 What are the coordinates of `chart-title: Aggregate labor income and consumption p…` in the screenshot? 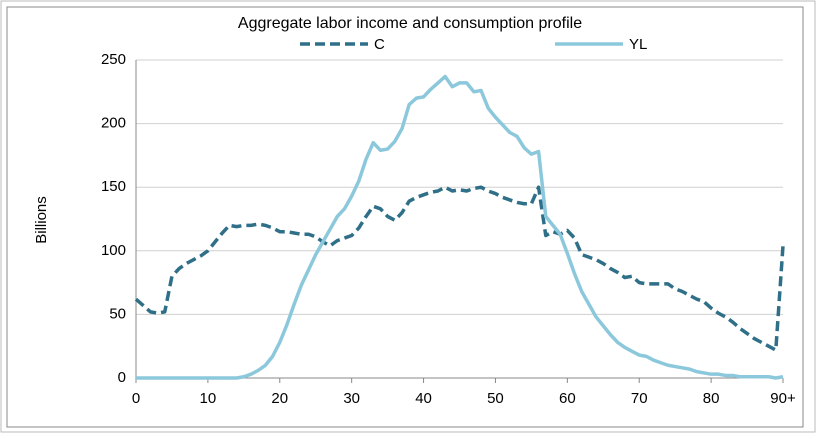 It's located at (410, 23).